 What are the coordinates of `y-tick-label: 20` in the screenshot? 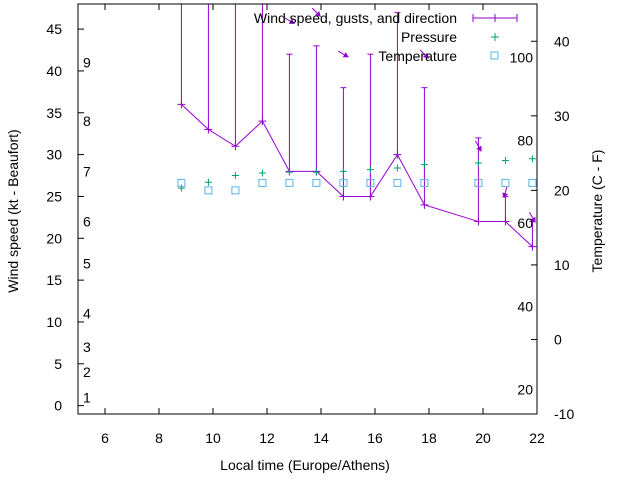 It's located at (54, 238).